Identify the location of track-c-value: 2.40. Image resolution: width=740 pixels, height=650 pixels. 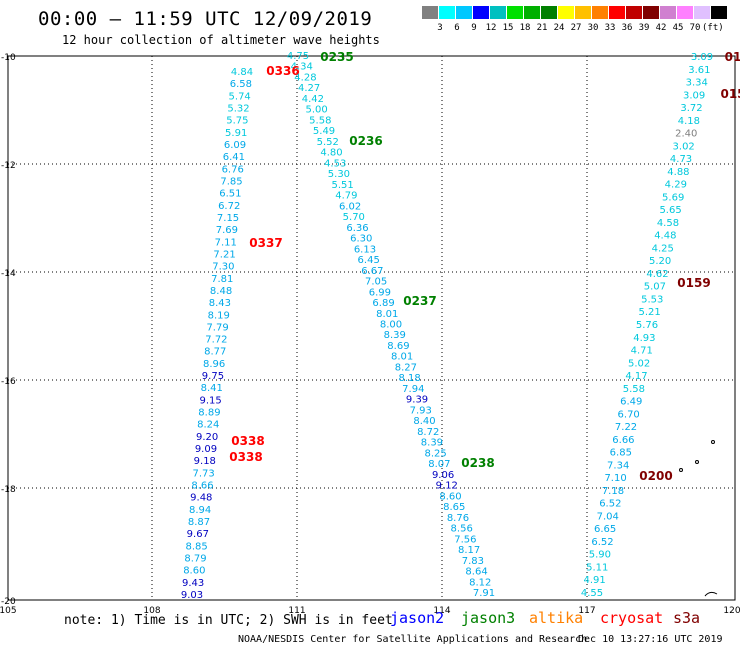
(686, 134).